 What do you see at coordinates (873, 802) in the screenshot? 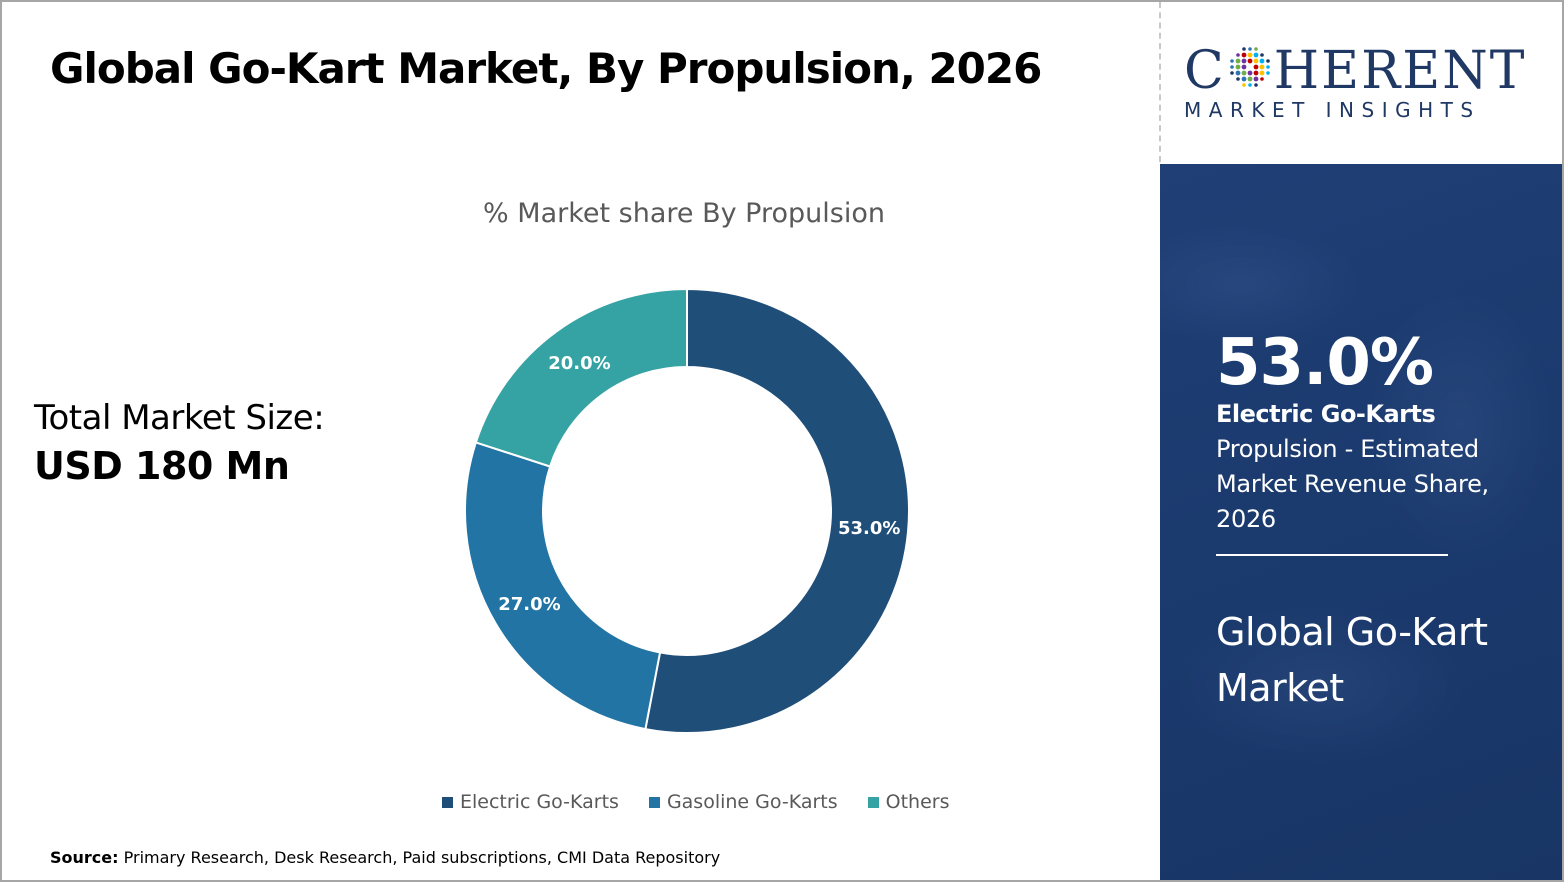
I see `legend-swatch-others` at bounding box center [873, 802].